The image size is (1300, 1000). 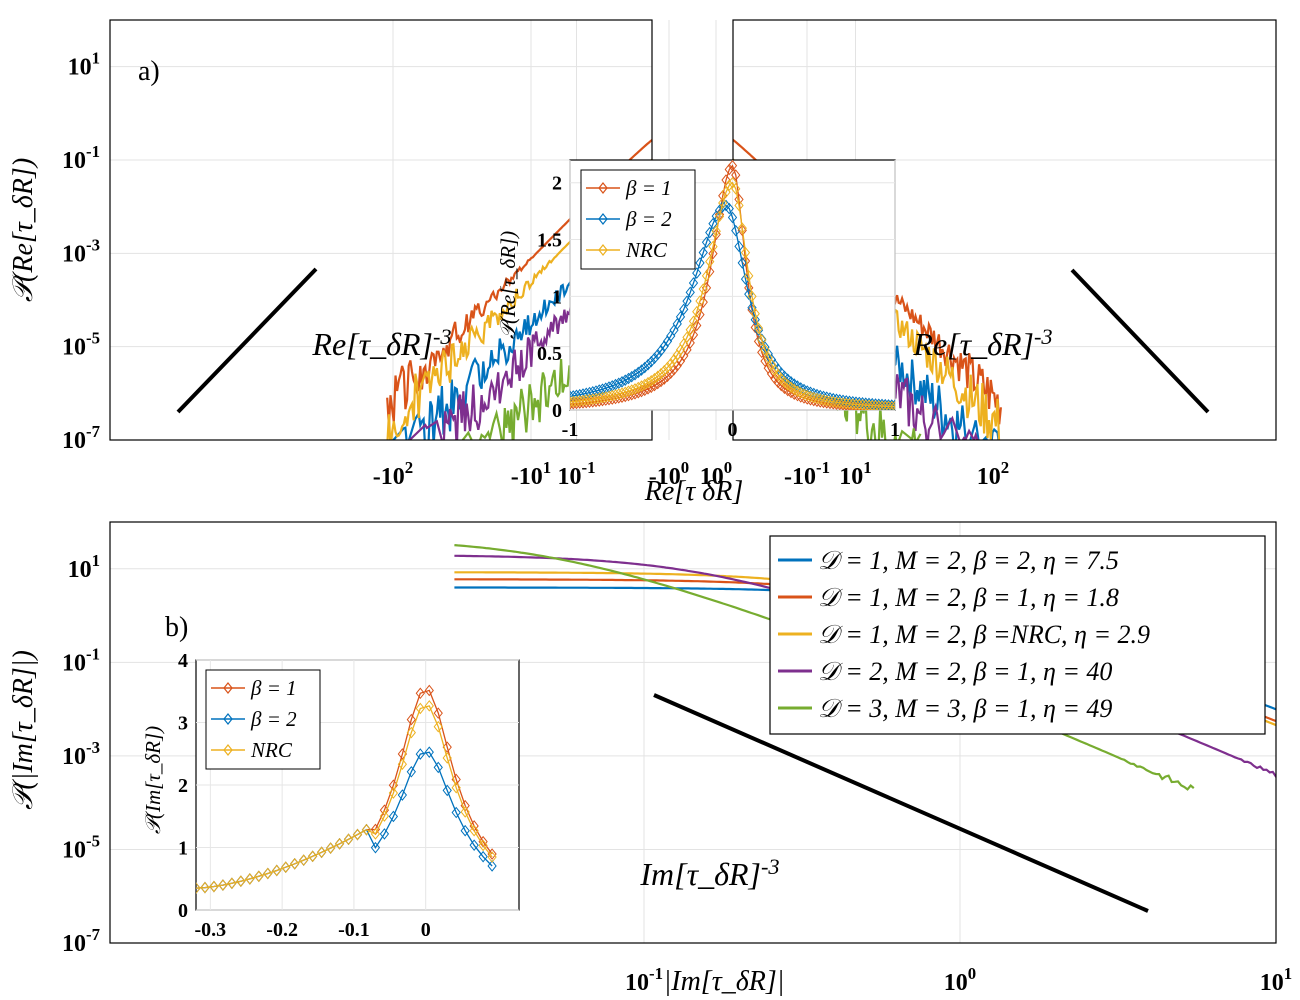 I want to click on inset-a-x-tick: 0, so click(x=733, y=430).